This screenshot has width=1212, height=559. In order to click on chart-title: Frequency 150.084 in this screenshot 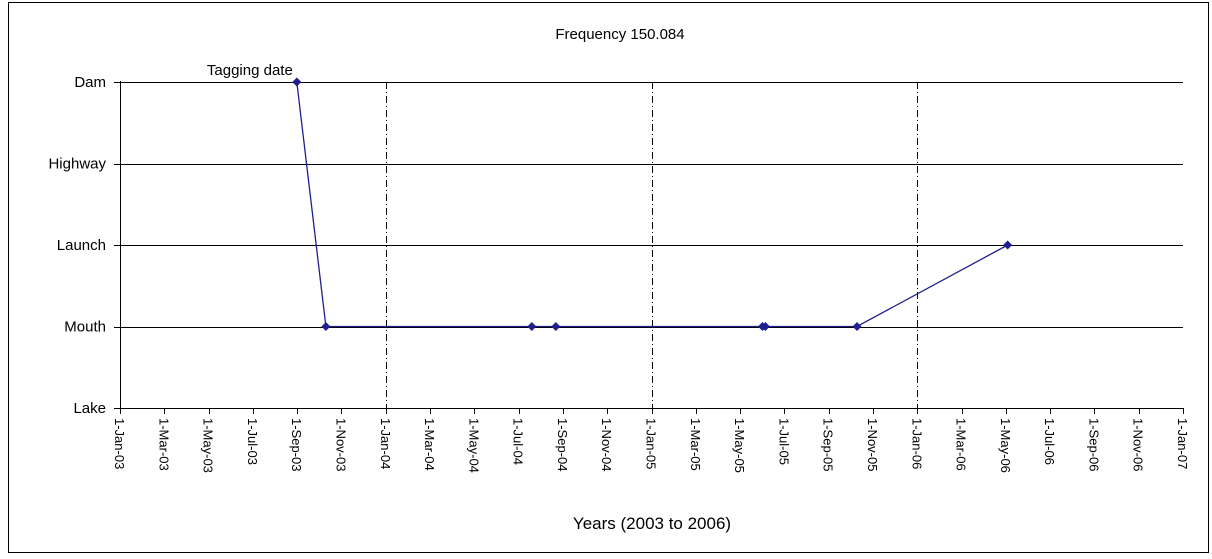, I will do `click(619, 34)`.